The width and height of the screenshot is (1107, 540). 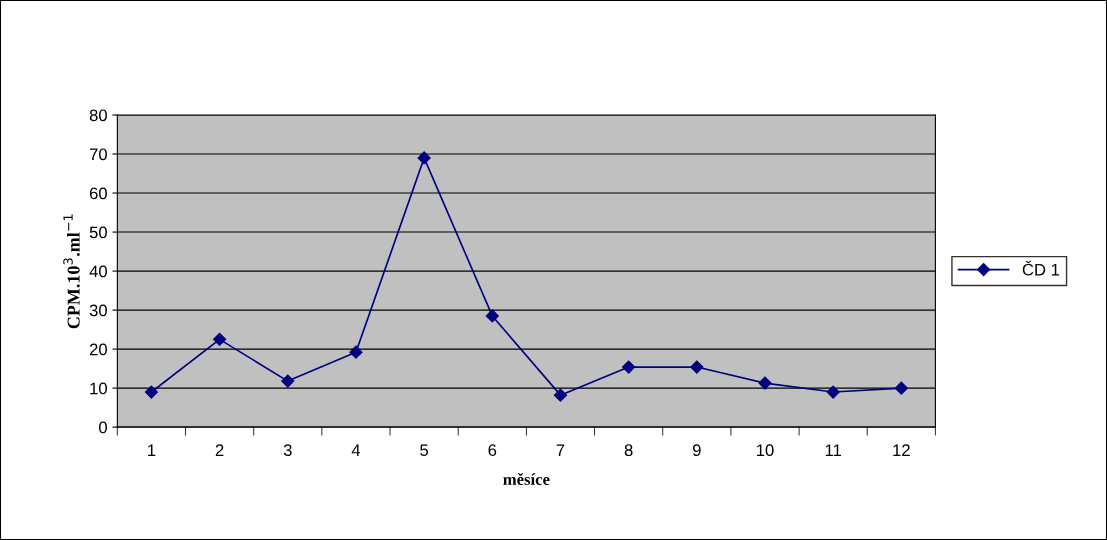 I want to click on legend-label: ČD 1, so click(x=1041, y=268).